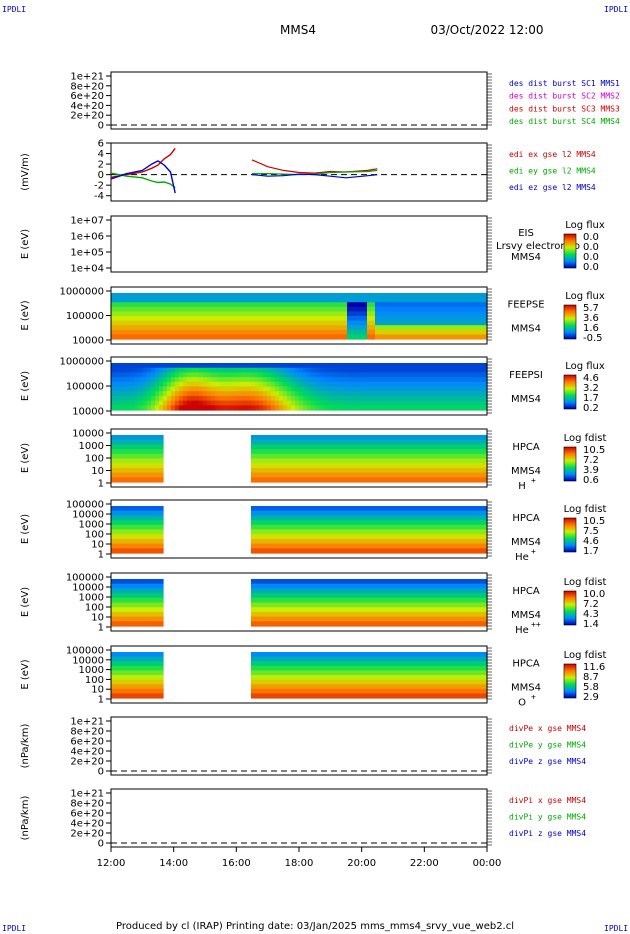  I want to click on y-tick-label: 100, so click(94, 608).